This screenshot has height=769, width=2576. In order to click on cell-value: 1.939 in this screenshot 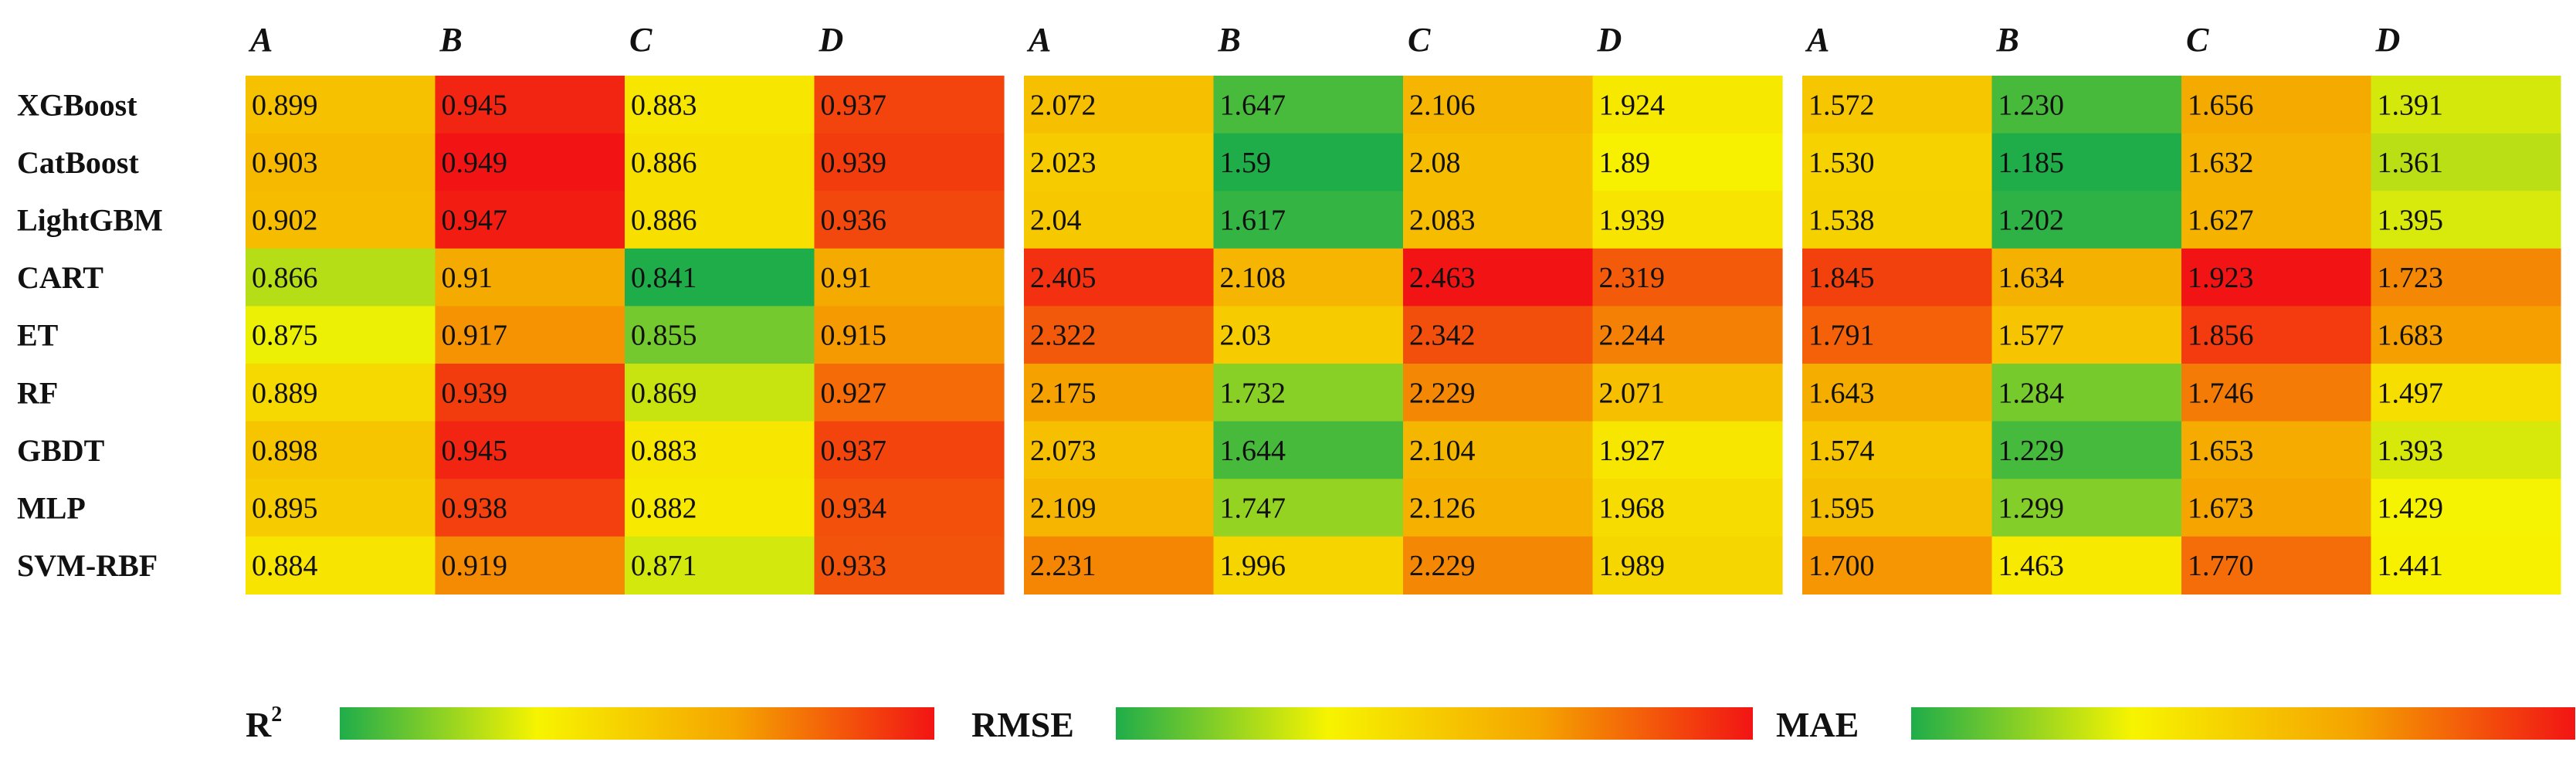, I will do `click(1632, 221)`.